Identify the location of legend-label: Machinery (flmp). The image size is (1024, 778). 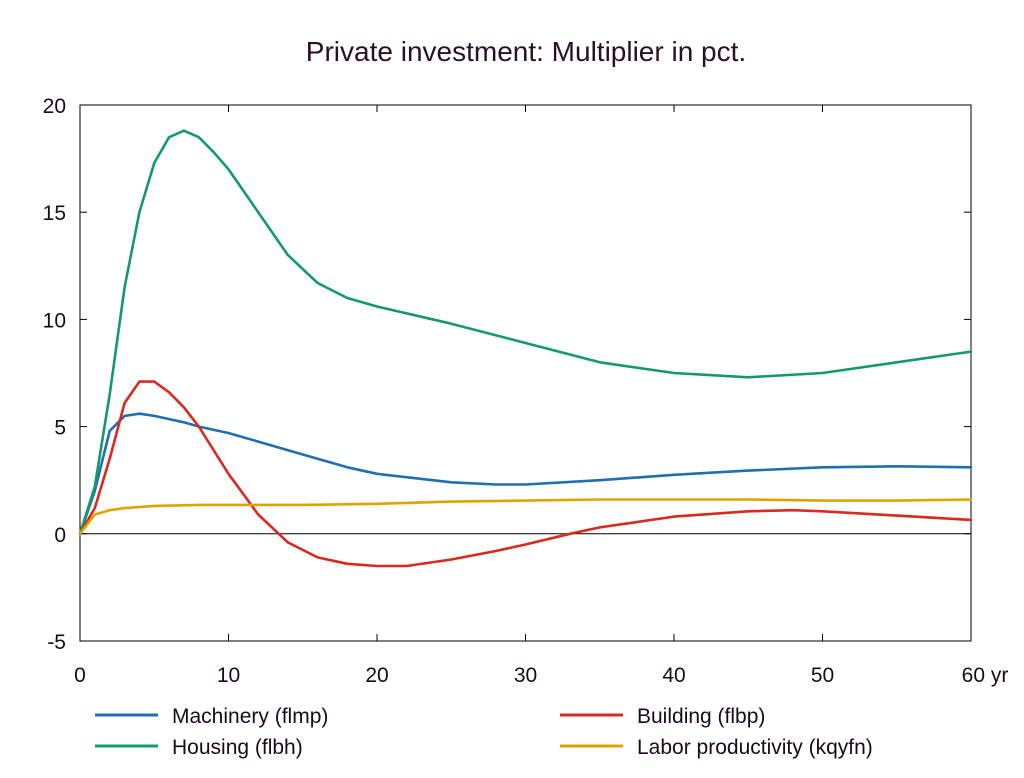
(250, 716).